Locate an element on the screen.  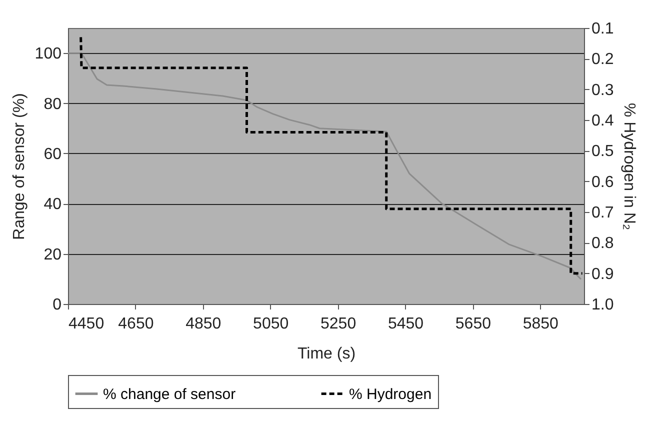
y2-tick-label: 0.2 is located at coordinates (603, 59).